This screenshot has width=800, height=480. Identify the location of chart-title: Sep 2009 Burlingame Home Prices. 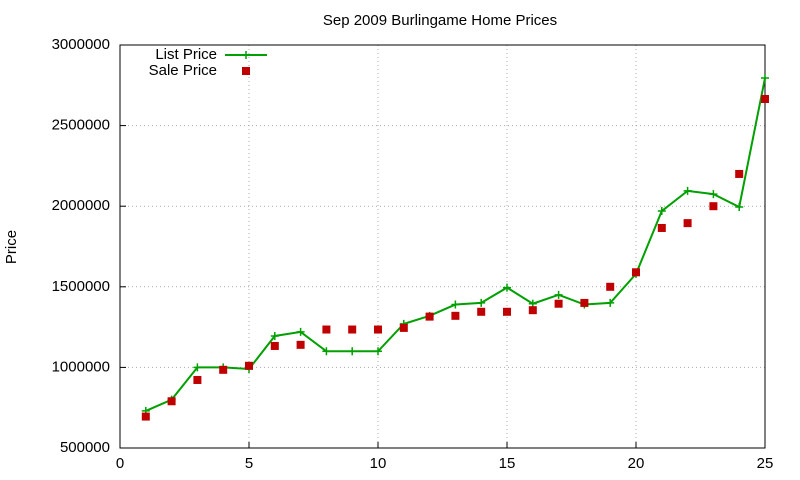
(440, 20).